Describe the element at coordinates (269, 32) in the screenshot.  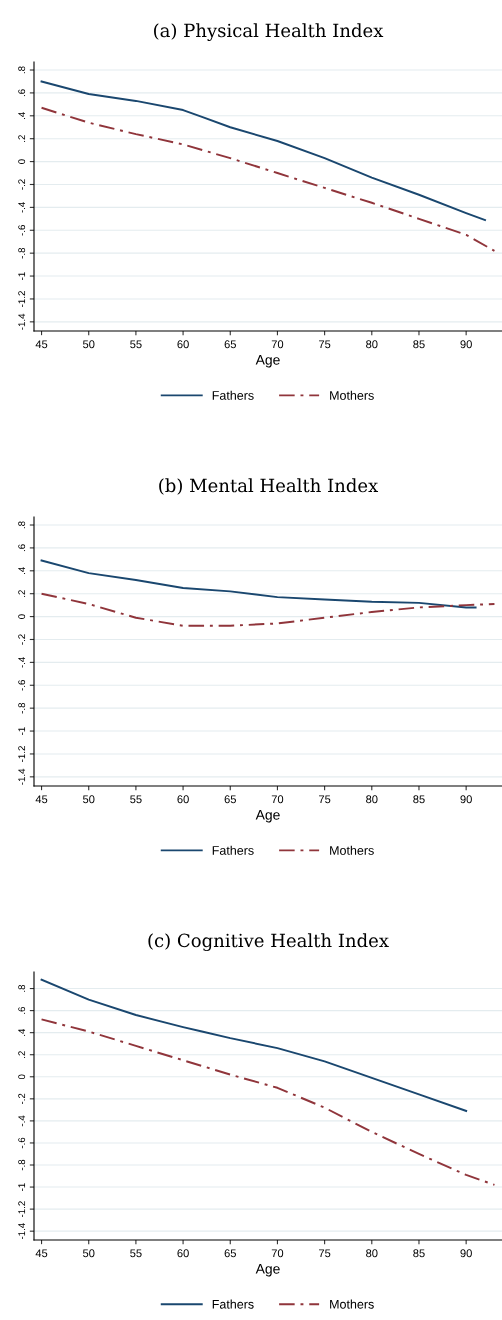
I see `chart-title: (a) Physical Health Index` at that location.